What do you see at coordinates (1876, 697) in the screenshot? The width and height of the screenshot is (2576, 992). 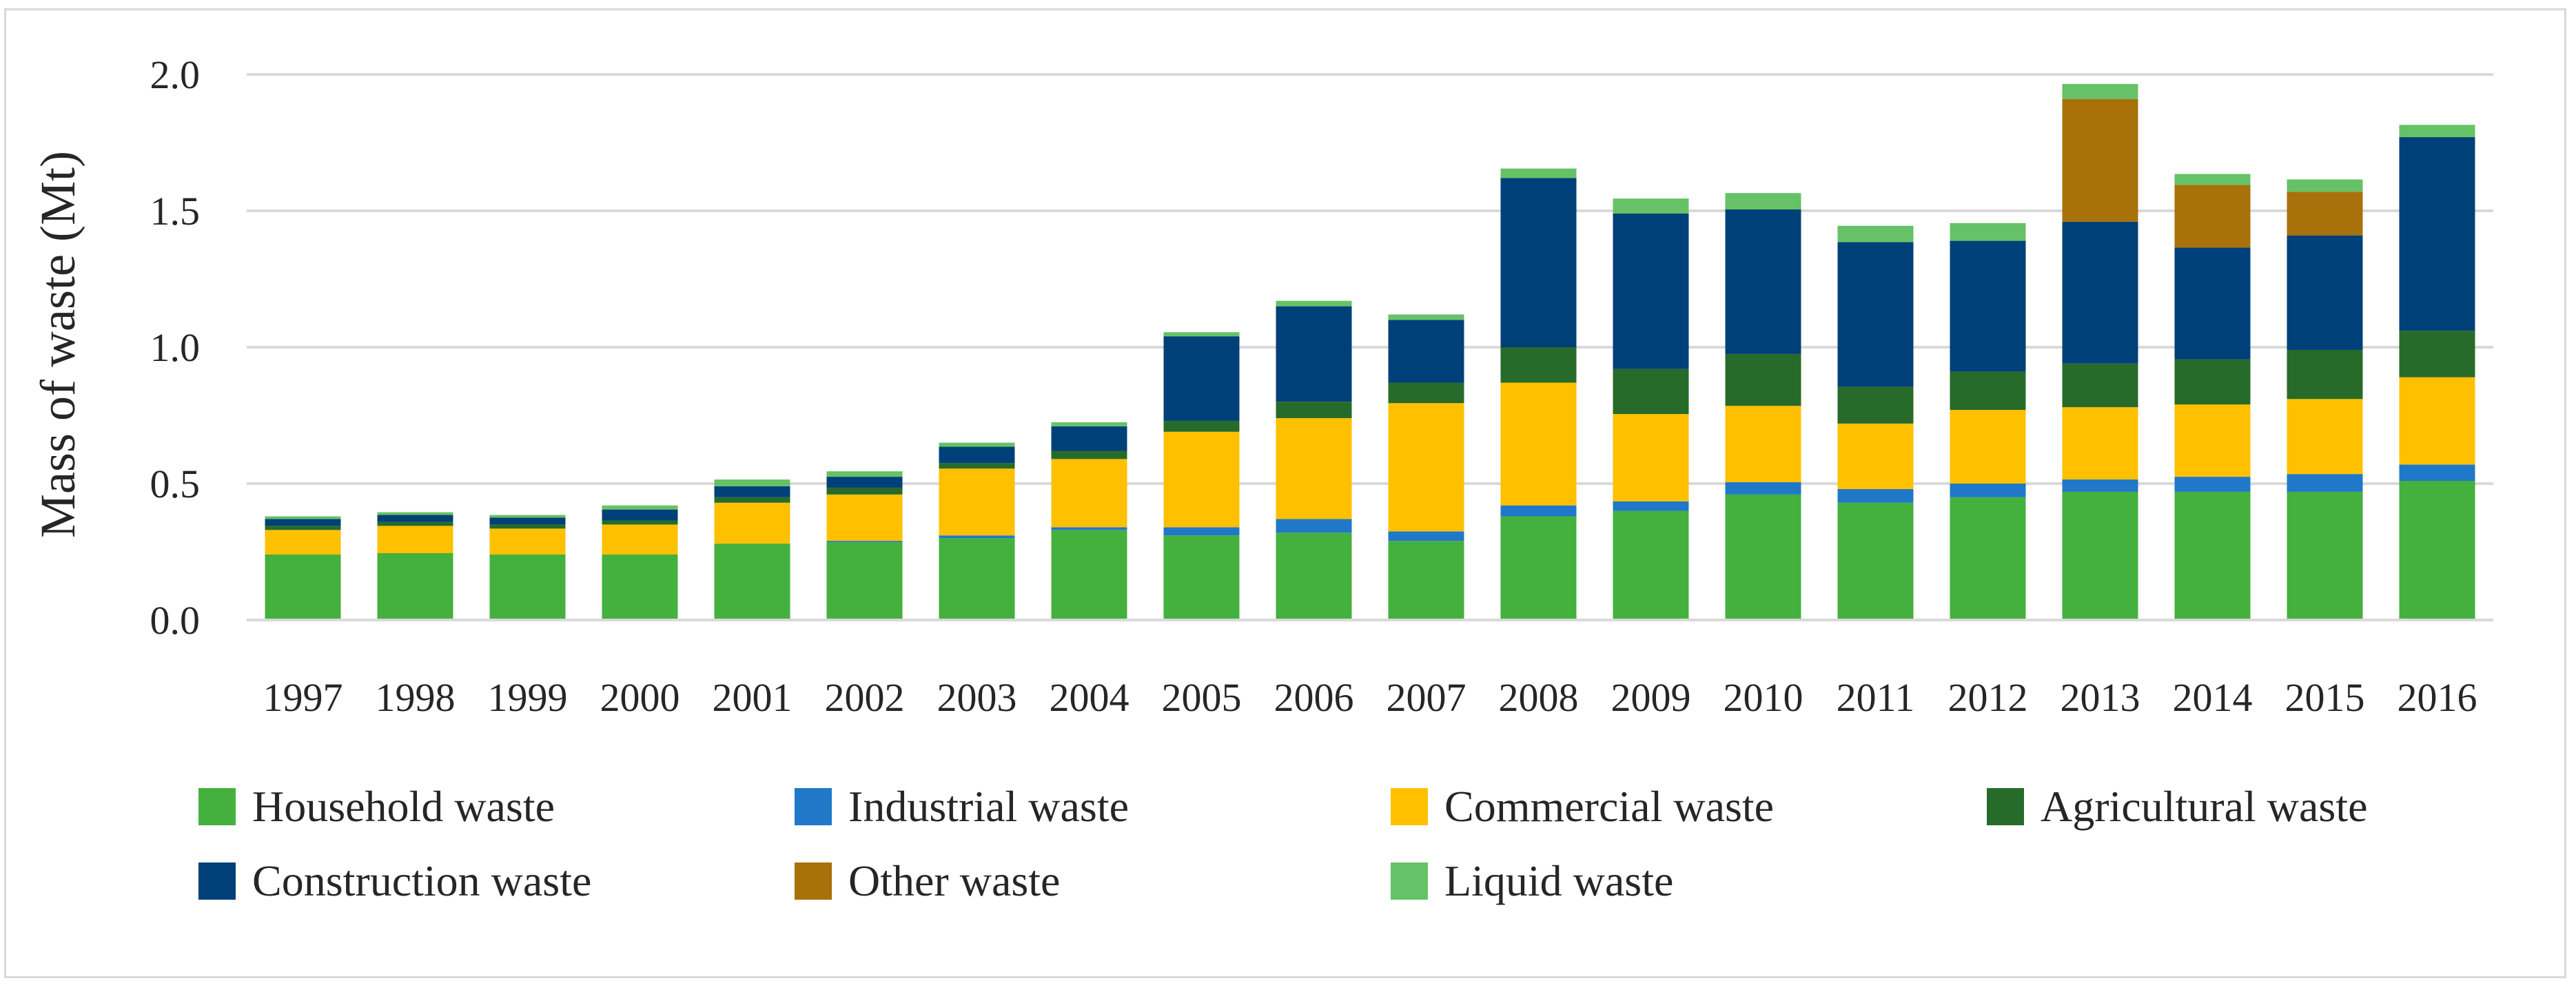 I see `x-tick-label: 2011` at bounding box center [1876, 697].